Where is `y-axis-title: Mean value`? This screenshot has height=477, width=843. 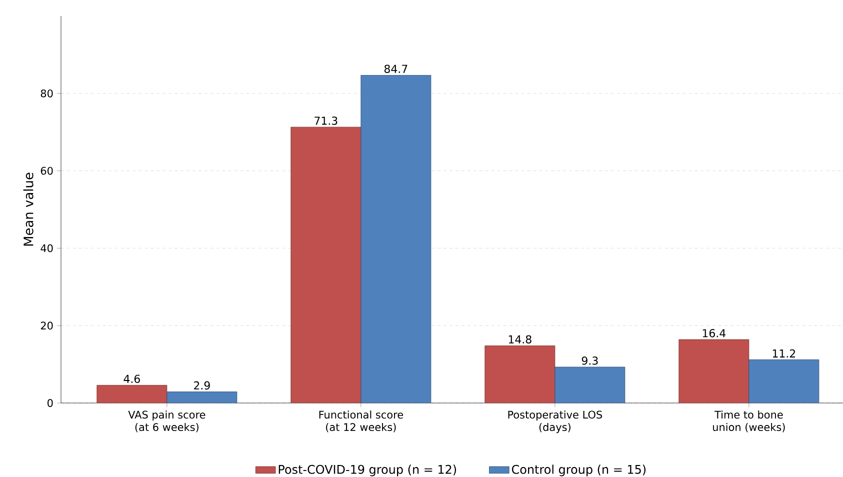 y-axis-title: Mean value is located at coordinates (28, 209).